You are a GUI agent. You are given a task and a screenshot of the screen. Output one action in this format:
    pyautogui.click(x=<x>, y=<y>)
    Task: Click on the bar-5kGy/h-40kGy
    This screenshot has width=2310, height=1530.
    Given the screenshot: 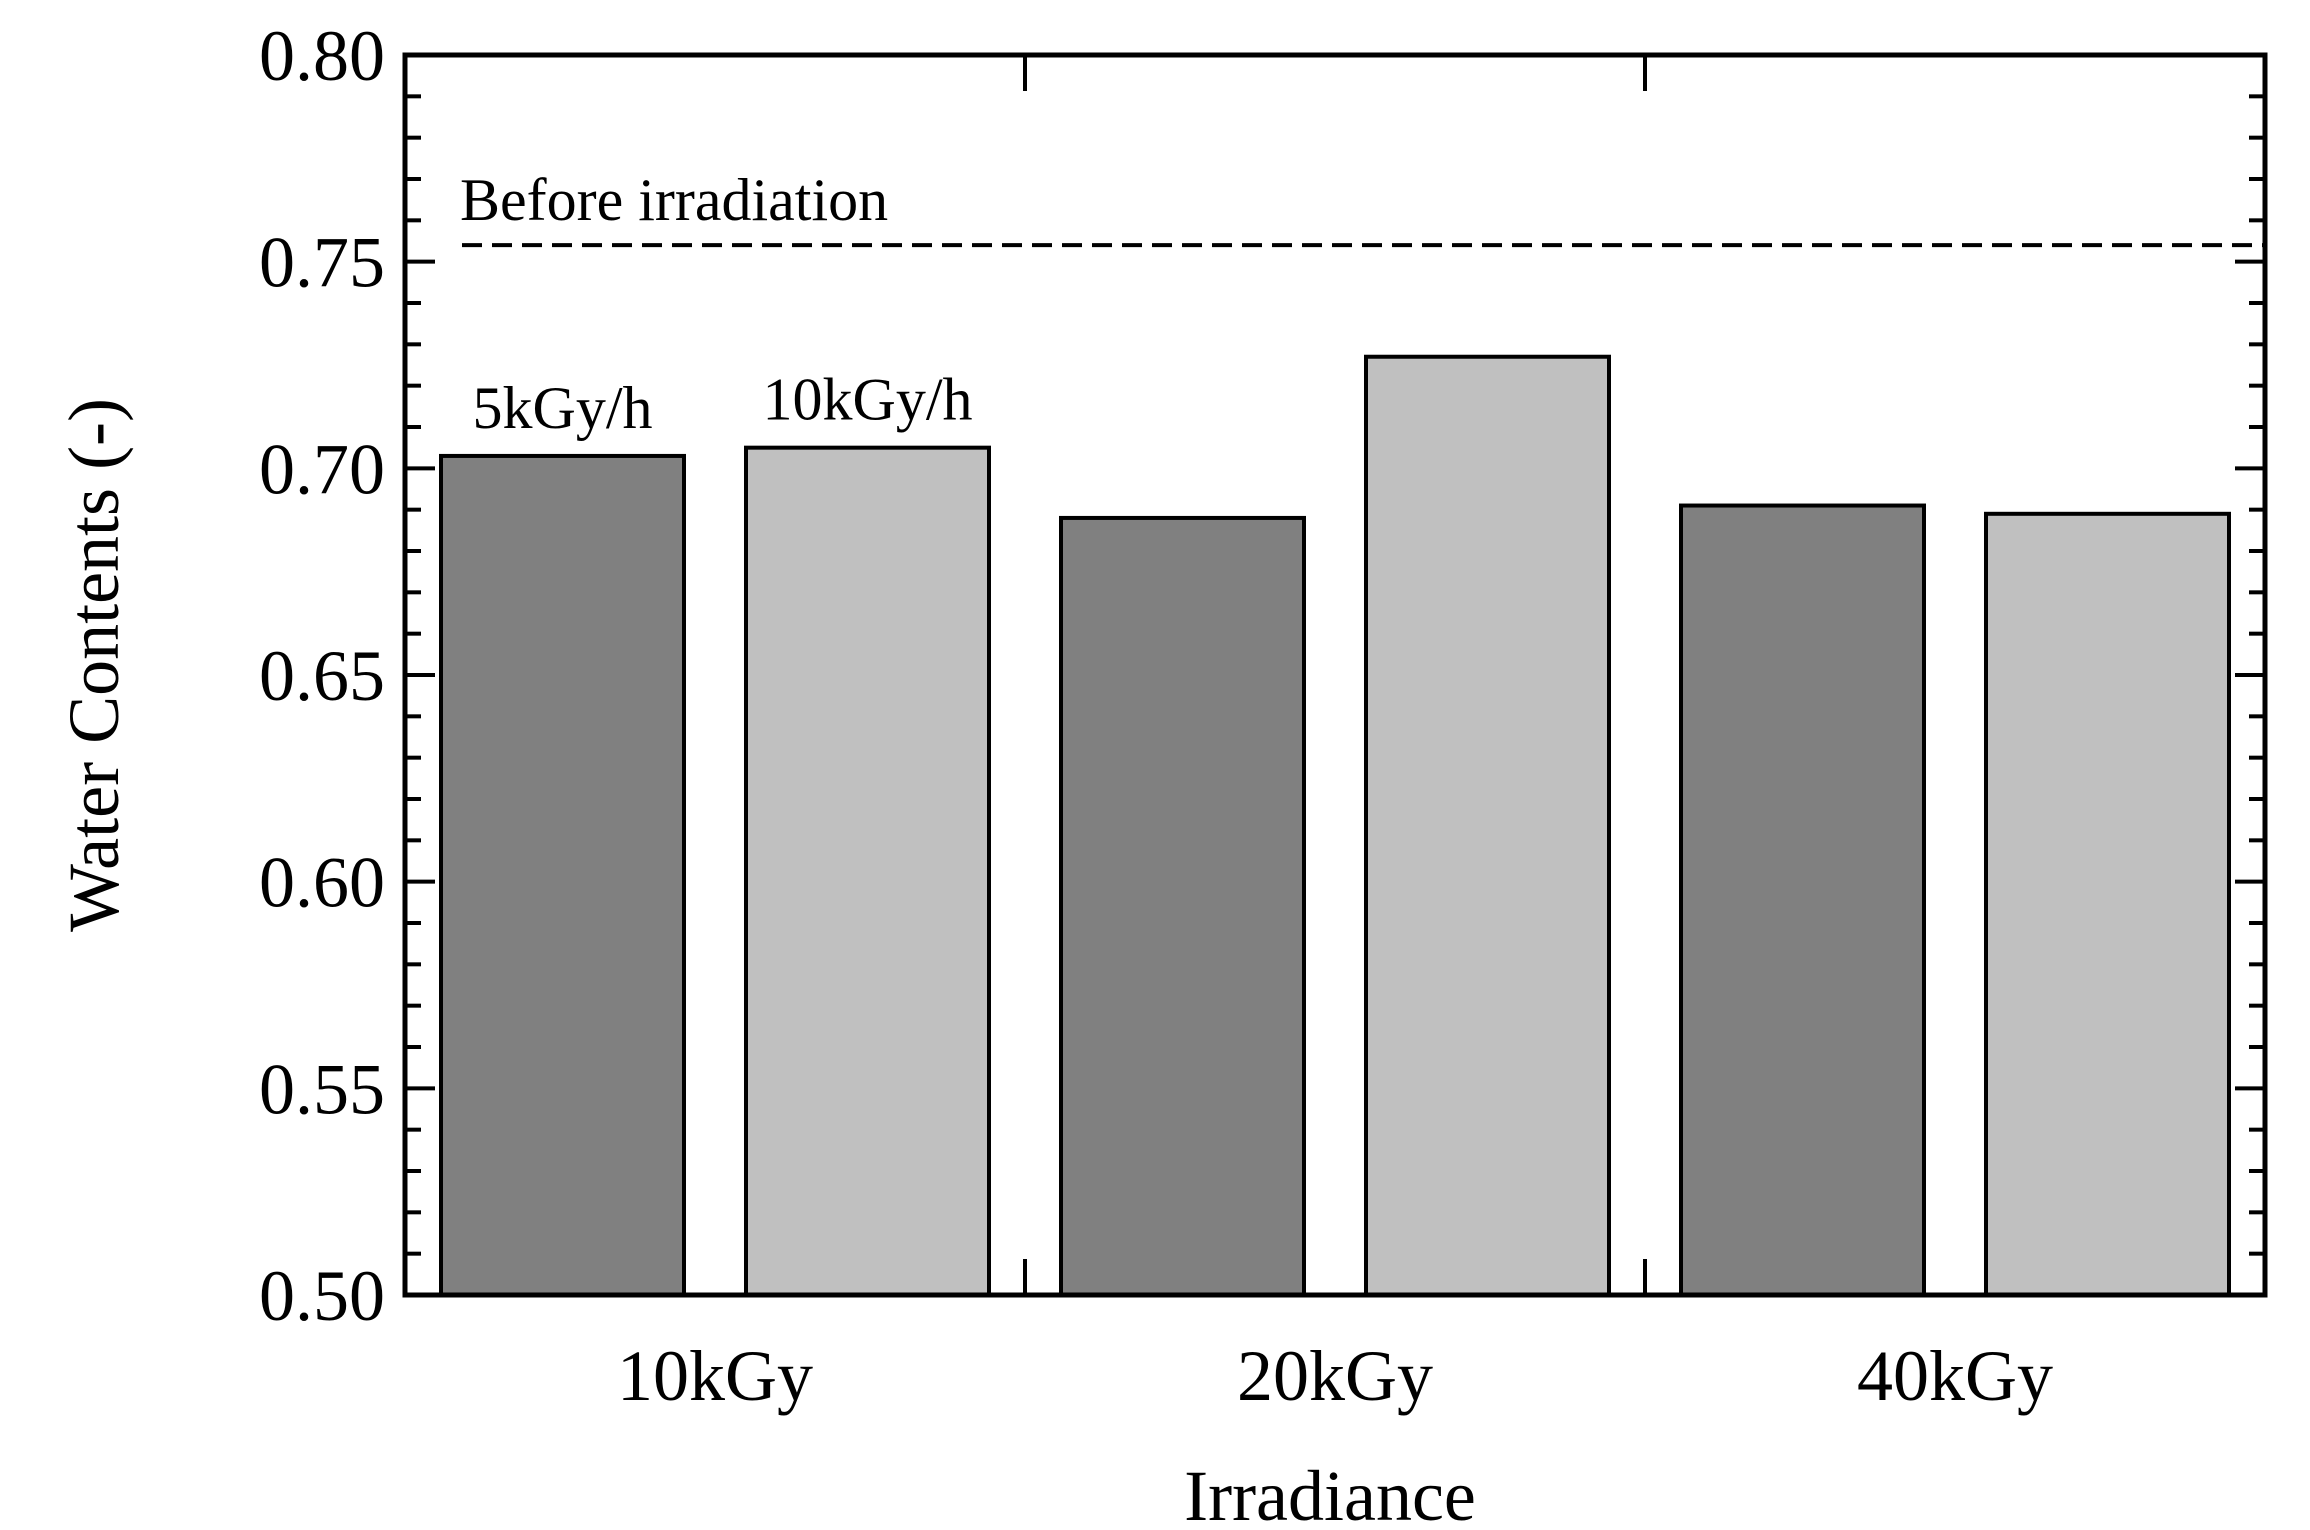 What is the action you would take?
    pyautogui.click(x=1802, y=900)
    